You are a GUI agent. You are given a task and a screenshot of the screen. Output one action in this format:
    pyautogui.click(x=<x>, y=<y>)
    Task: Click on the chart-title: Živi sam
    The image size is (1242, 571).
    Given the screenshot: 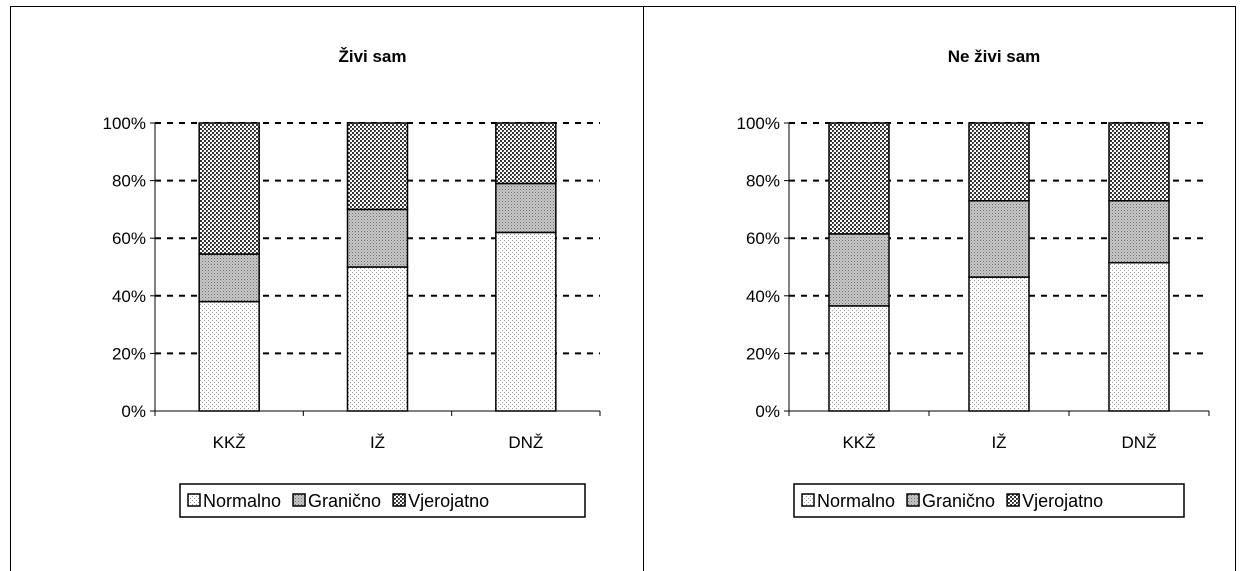 What is the action you would take?
    pyautogui.click(x=372, y=56)
    